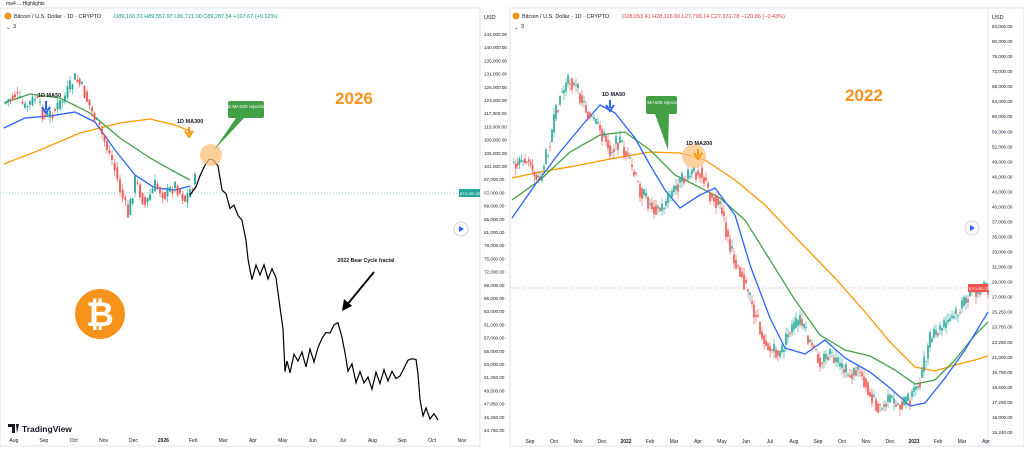  I want to click on left-indicators-count: 3, so click(14, 27).